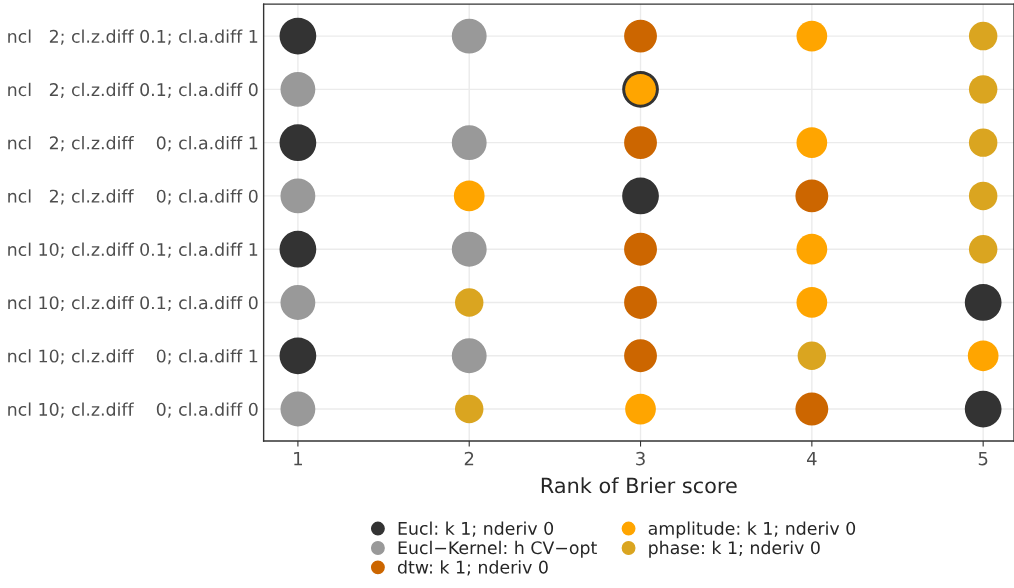 The height and width of the screenshot is (588, 1014). I want to click on legend-label: Eucl−Kernel: h CV−opt, so click(497, 549).